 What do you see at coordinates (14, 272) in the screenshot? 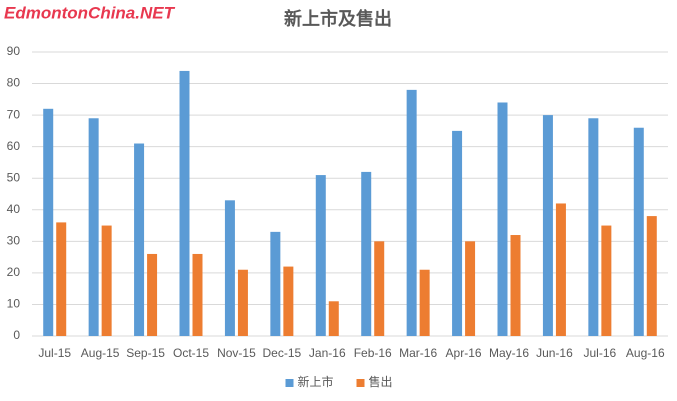
I see `y-tick-label: 20` at bounding box center [14, 272].